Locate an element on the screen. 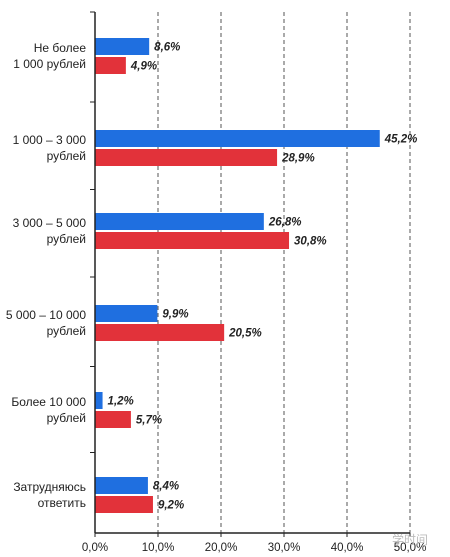 This screenshot has width=450, height=557. data-label: 20,5% is located at coordinates (245, 334).